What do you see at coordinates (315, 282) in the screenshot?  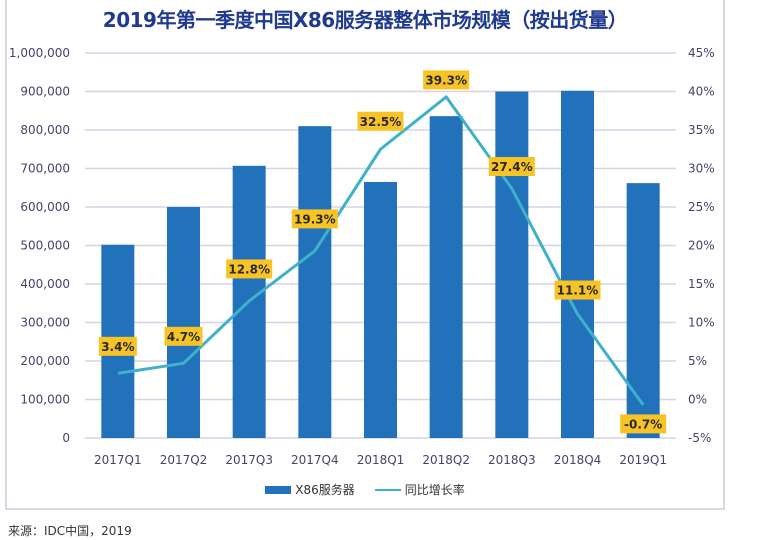 I see `bar-2017Q4` at bounding box center [315, 282].